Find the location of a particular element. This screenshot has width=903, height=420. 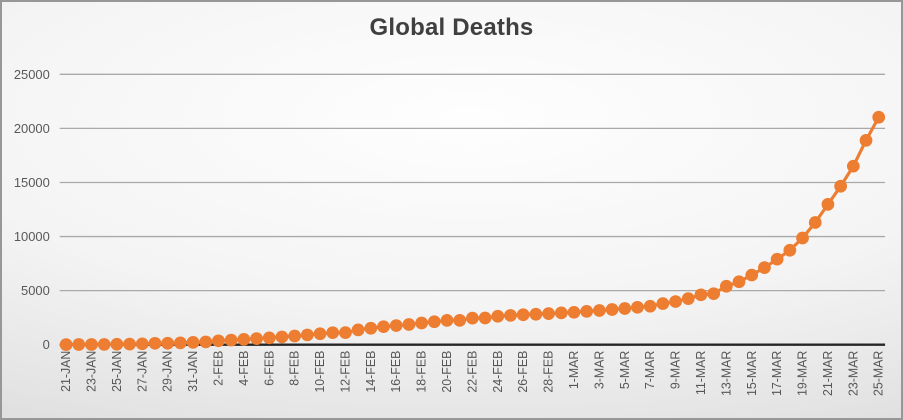

x-axis-tick-label: 1-MAR is located at coordinates (574, 370).